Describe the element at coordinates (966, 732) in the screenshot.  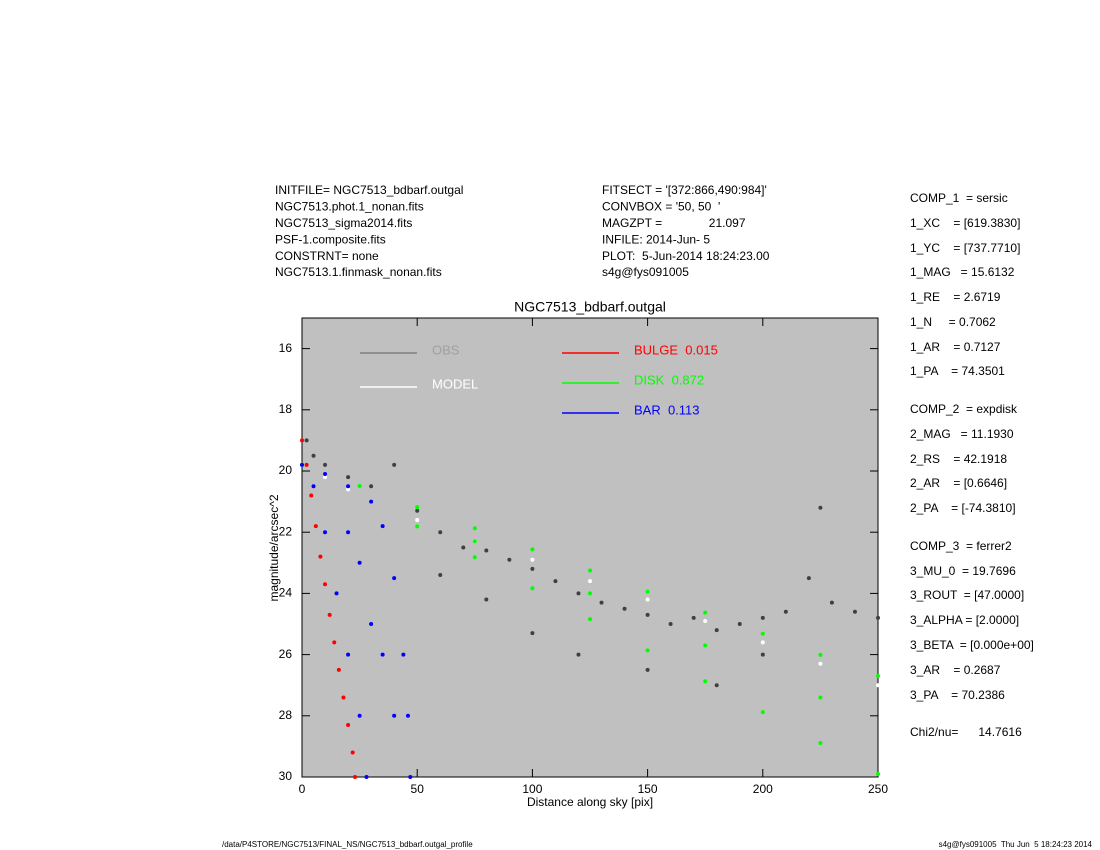
I see `component-parameter: Chi2/nu= 14.7616` at that location.